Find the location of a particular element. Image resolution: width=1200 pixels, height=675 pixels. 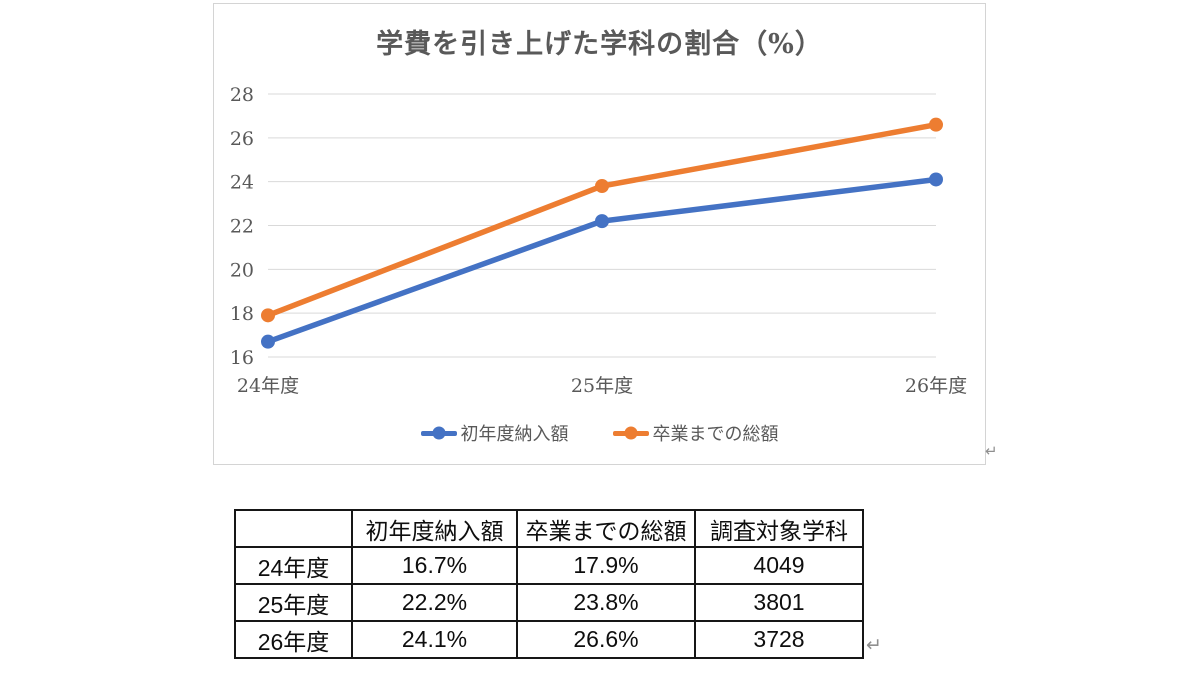

table-header-cell: 初年度納入額 is located at coordinates (434, 528).